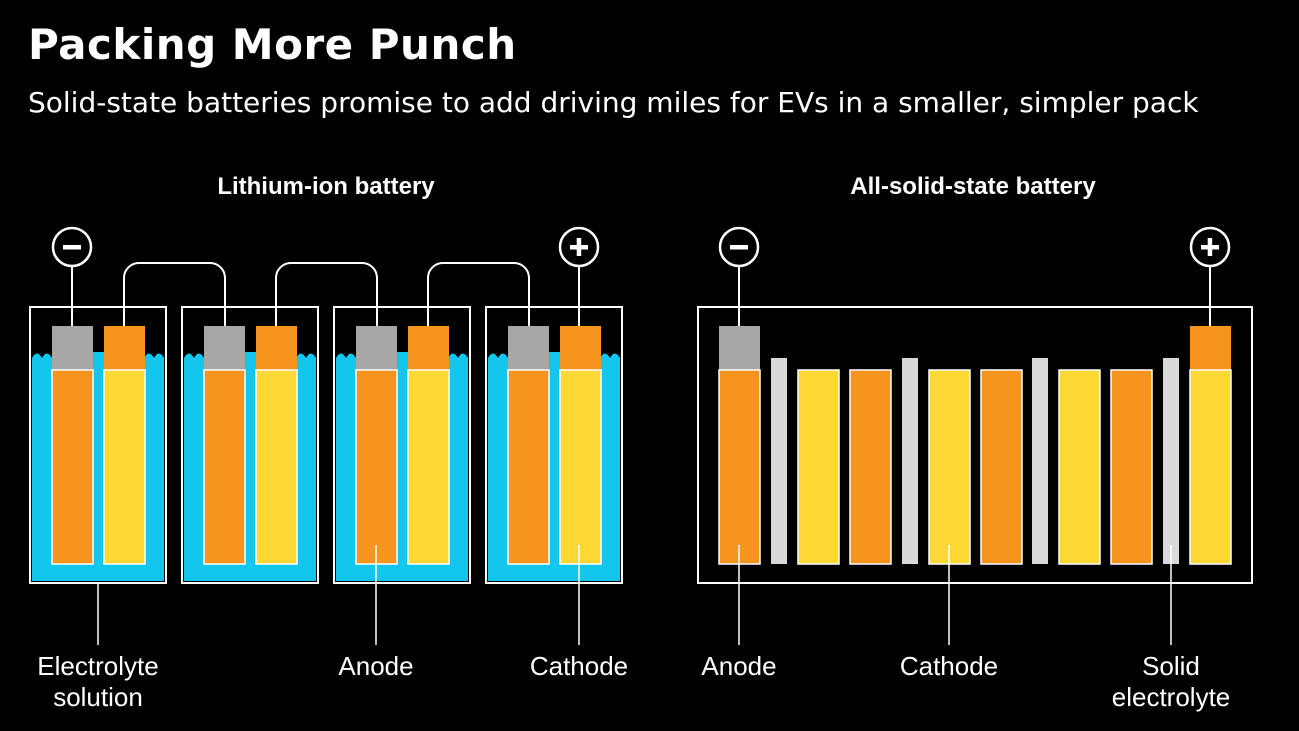 Image resolution: width=1299 pixels, height=731 pixels. I want to click on solid-electrolyte-label-line1: Solid, so click(1171, 666).